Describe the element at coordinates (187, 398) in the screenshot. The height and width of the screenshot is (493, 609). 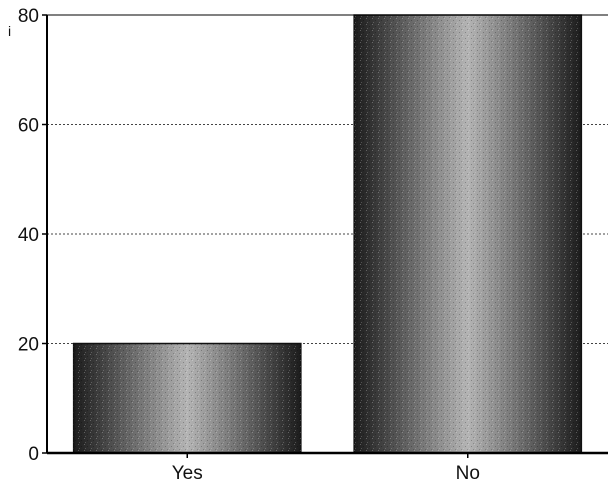
I see `bar-texture-yes` at that location.